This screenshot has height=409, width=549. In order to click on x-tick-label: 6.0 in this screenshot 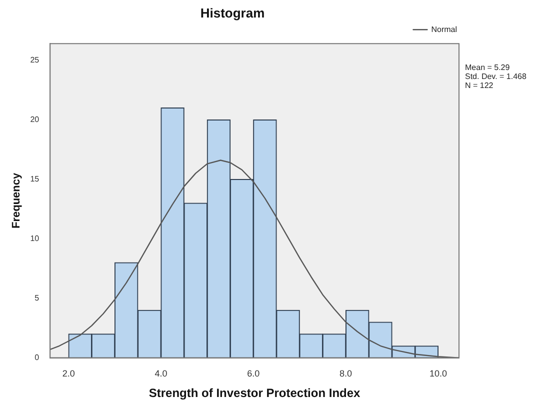, I will do `click(253, 373)`.